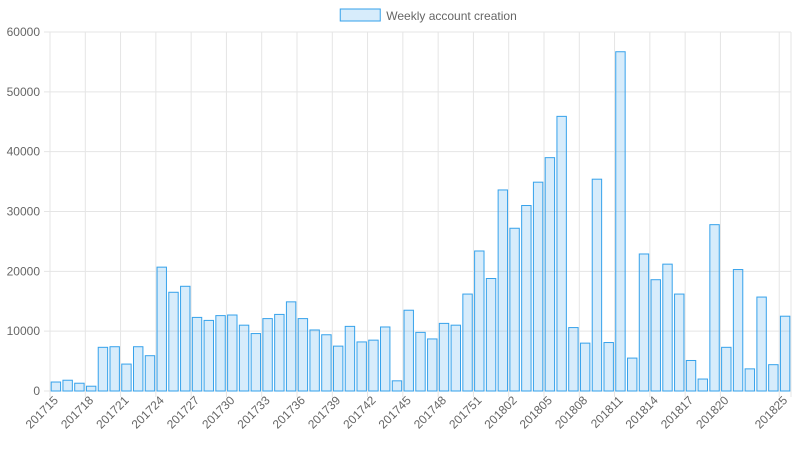 The image size is (798, 450). I want to click on y-tick-label: 10000, so click(24, 331).